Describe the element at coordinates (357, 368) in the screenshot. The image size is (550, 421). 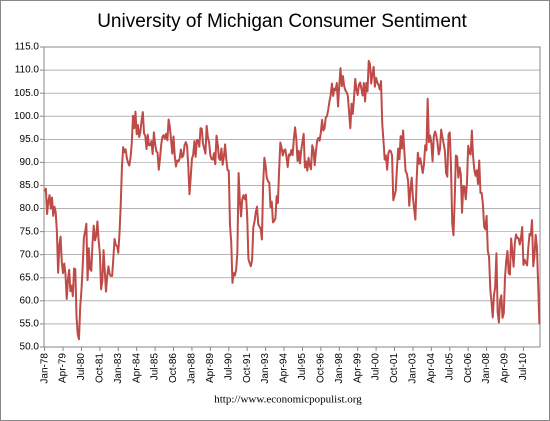
I see `x-tick-label: Apr-99` at that location.